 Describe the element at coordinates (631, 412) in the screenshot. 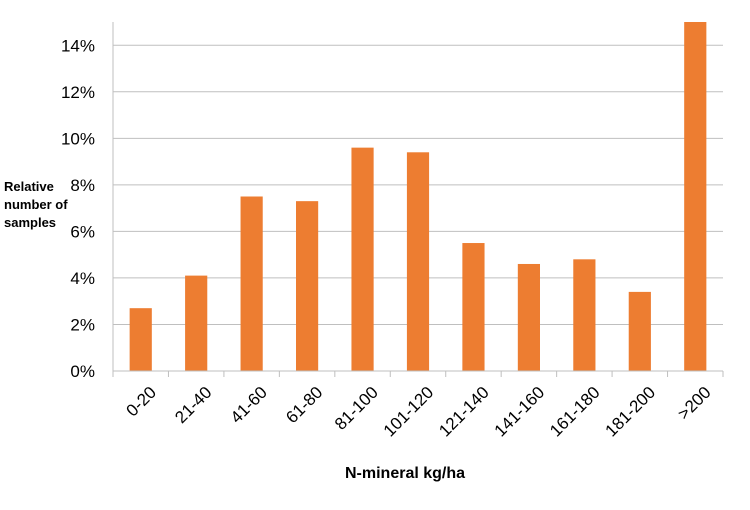

I see `x-tick-label: 181-200` at that location.